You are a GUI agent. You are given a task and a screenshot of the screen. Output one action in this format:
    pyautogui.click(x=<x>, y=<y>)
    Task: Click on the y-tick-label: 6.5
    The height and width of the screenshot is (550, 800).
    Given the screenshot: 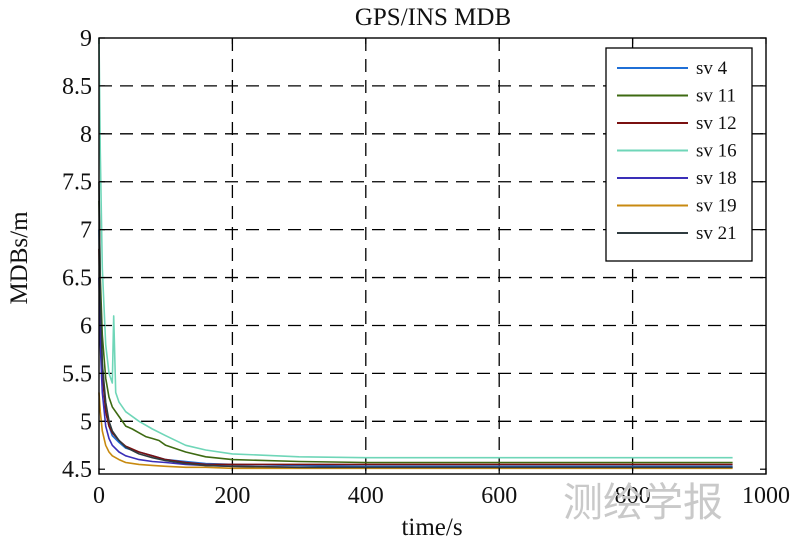 What is the action you would take?
    pyautogui.click(x=77, y=279)
    